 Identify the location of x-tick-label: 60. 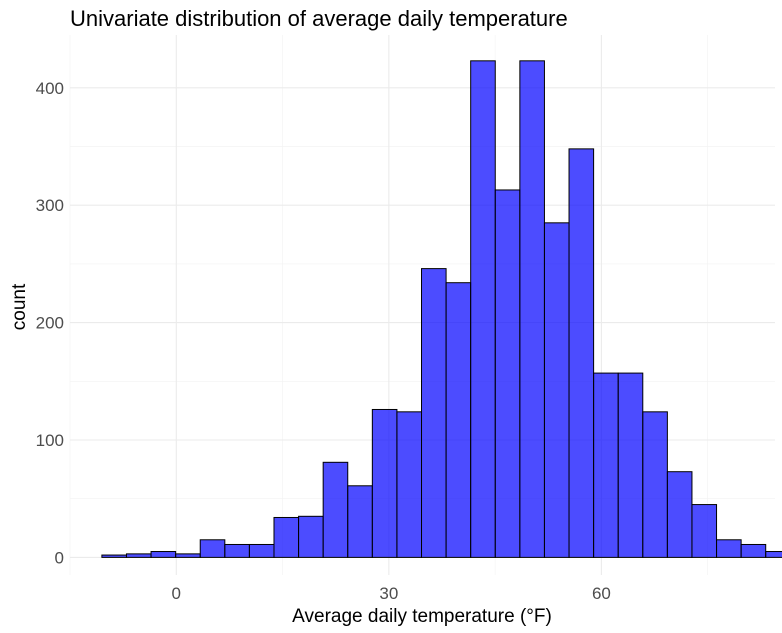
(601, 593).